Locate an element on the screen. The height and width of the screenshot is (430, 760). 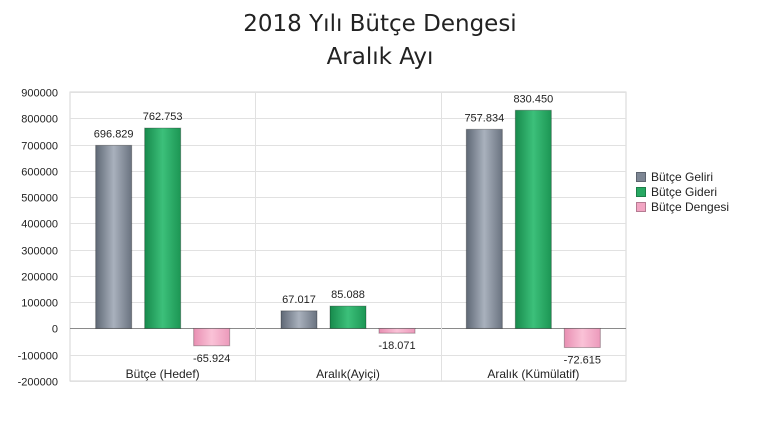
y-tick-label: 100000 is located at coordinates (39, 304).